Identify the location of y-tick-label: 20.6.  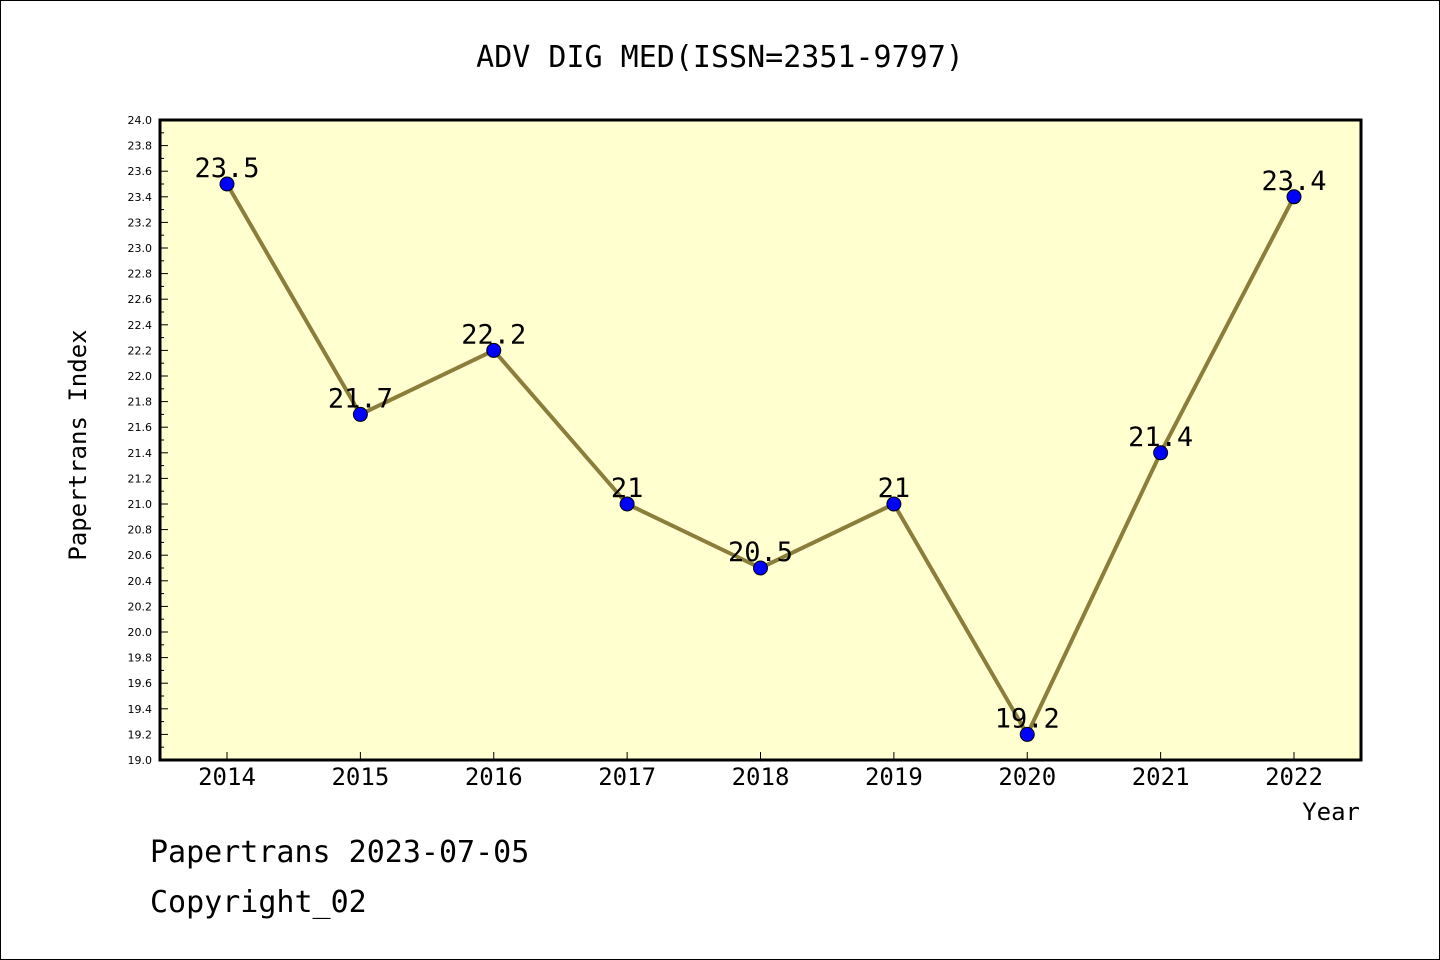
(140, 555).